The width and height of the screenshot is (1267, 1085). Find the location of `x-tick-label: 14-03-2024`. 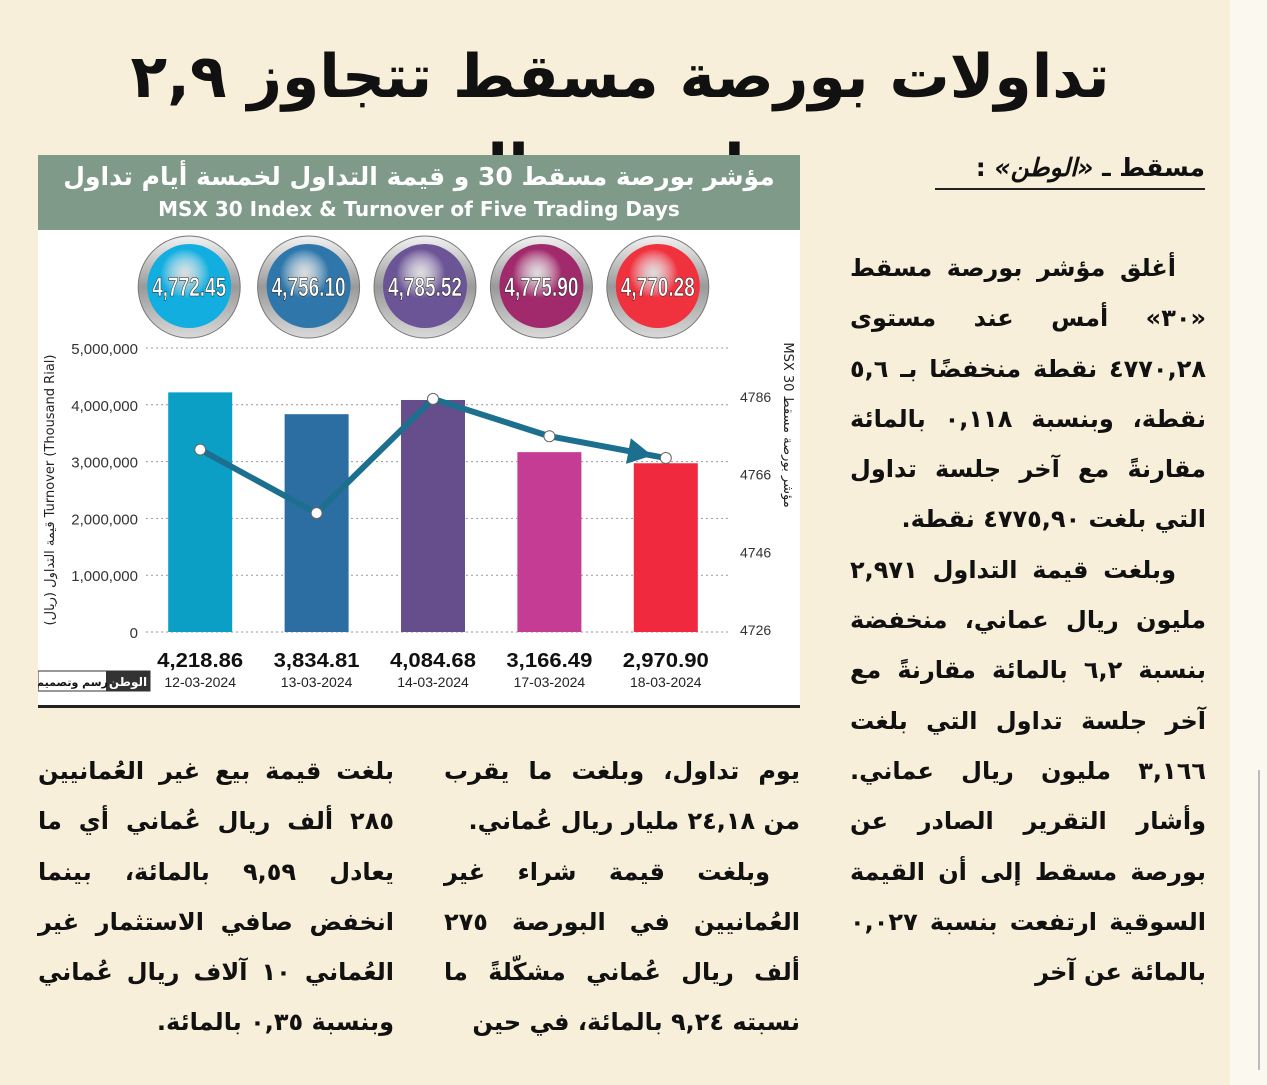

x-tick-label: 14-03-2024 is located at coordinates (433, 682).